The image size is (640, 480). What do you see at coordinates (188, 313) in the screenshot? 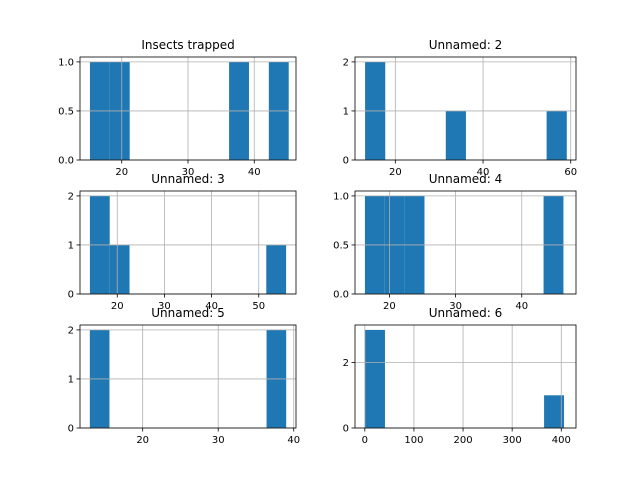
I see `subplot-title: Unnamed: 5` at bounding box center [188, 313].